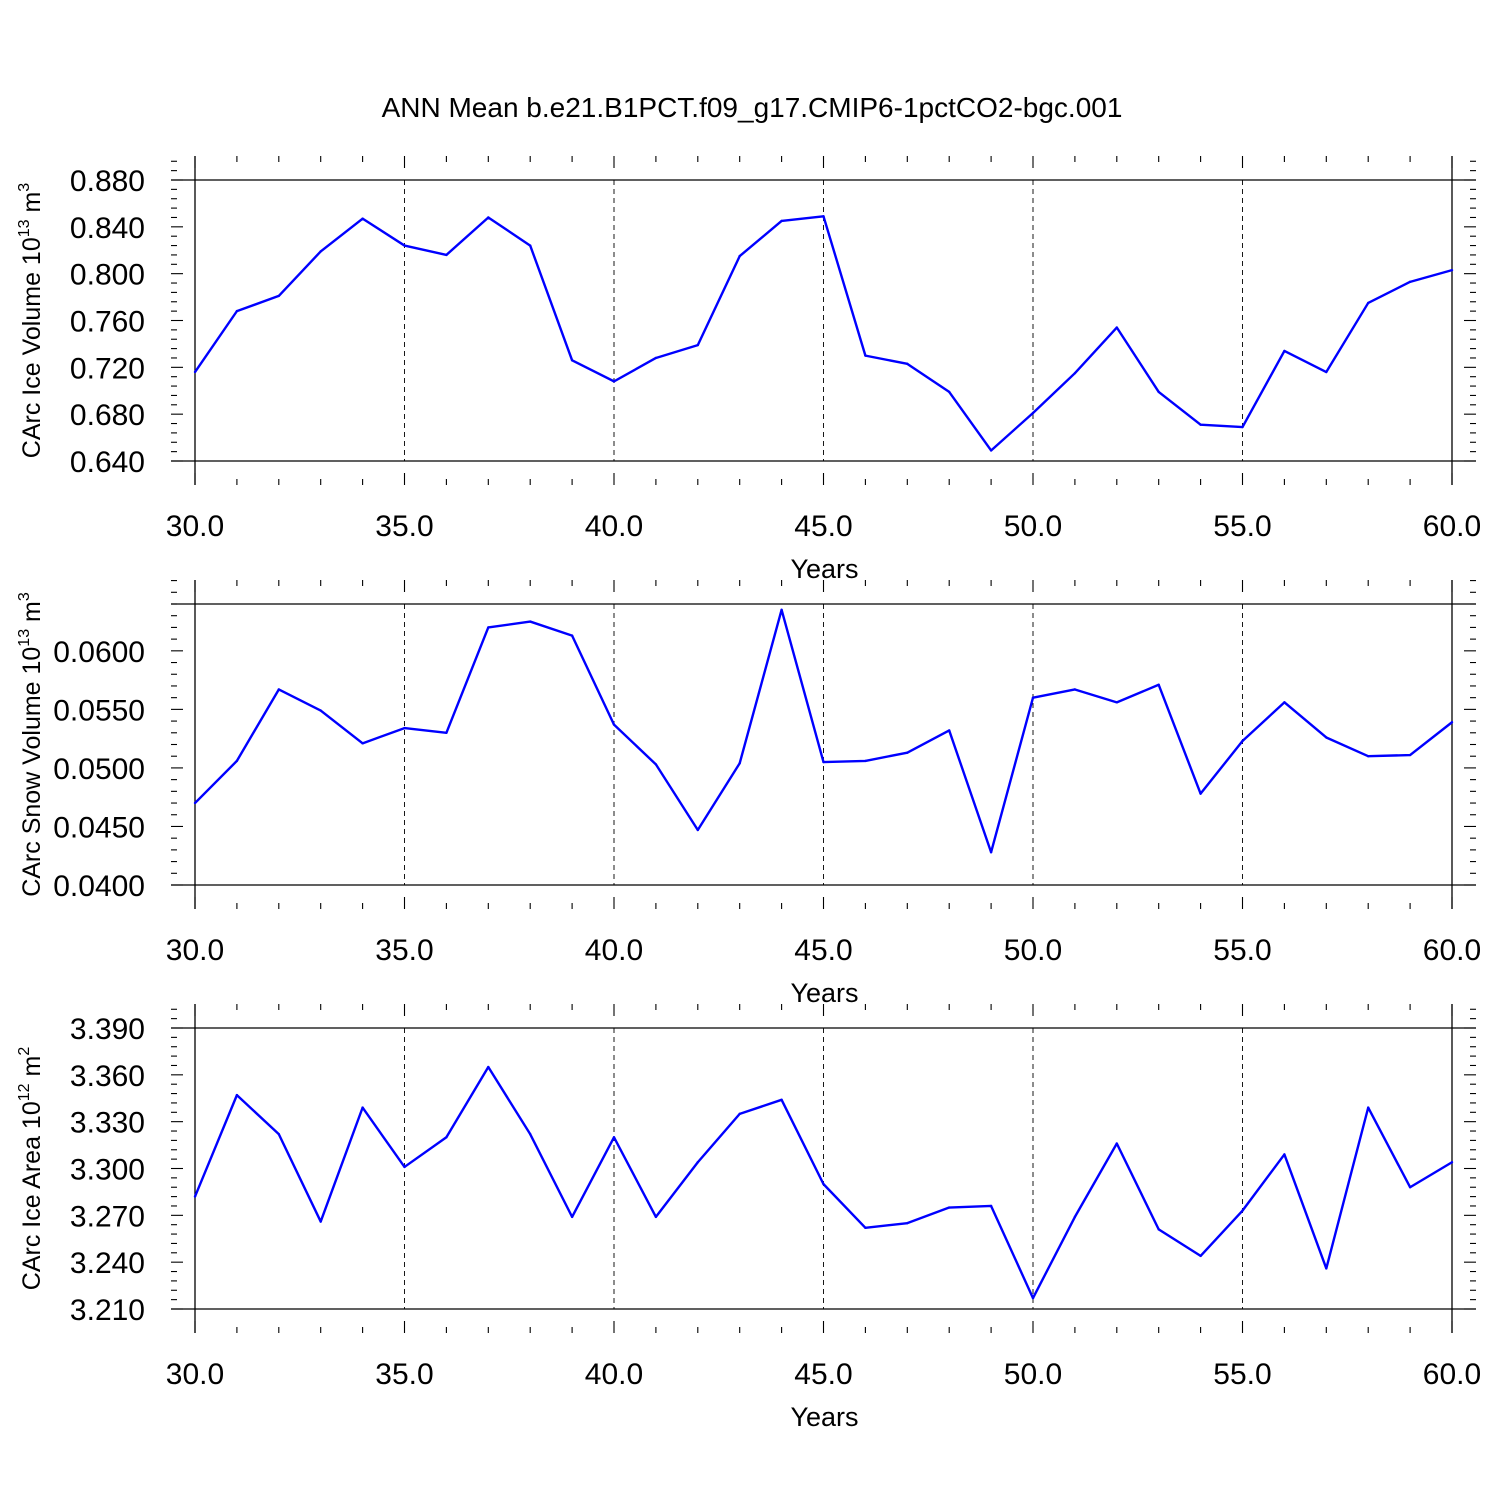  What do you see at coordinates (107, 228) in the screenshot?
I see `y-tick-label: 0.840` at bounding box center [107, 228].